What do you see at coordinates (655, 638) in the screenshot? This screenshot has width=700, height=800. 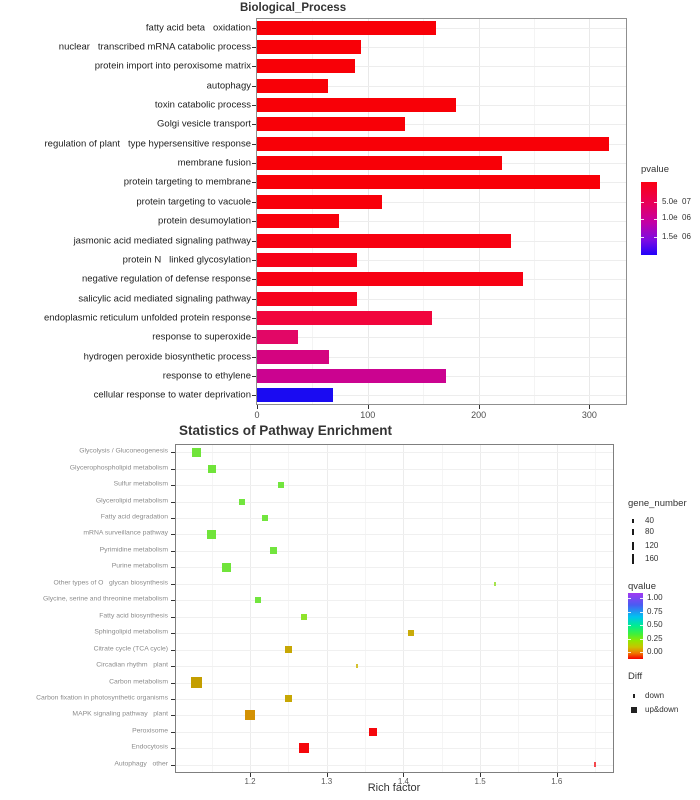 I see `qvalue-legend-label: 0.25` at bounding box center [655, 638].